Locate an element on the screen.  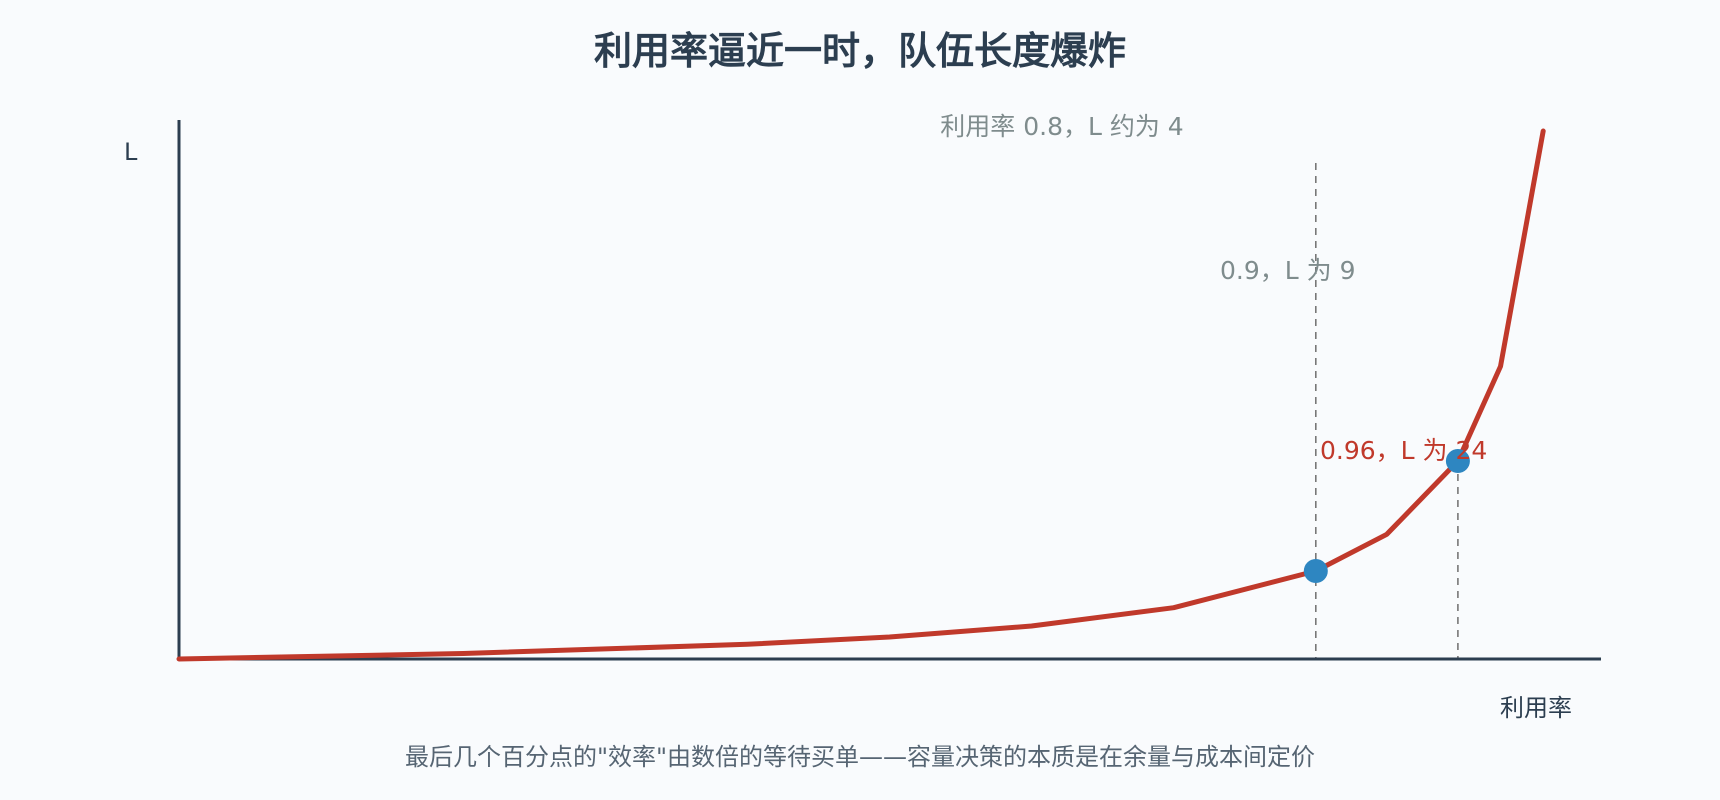
y-axis-label: L is located at coordinates (131, 152).